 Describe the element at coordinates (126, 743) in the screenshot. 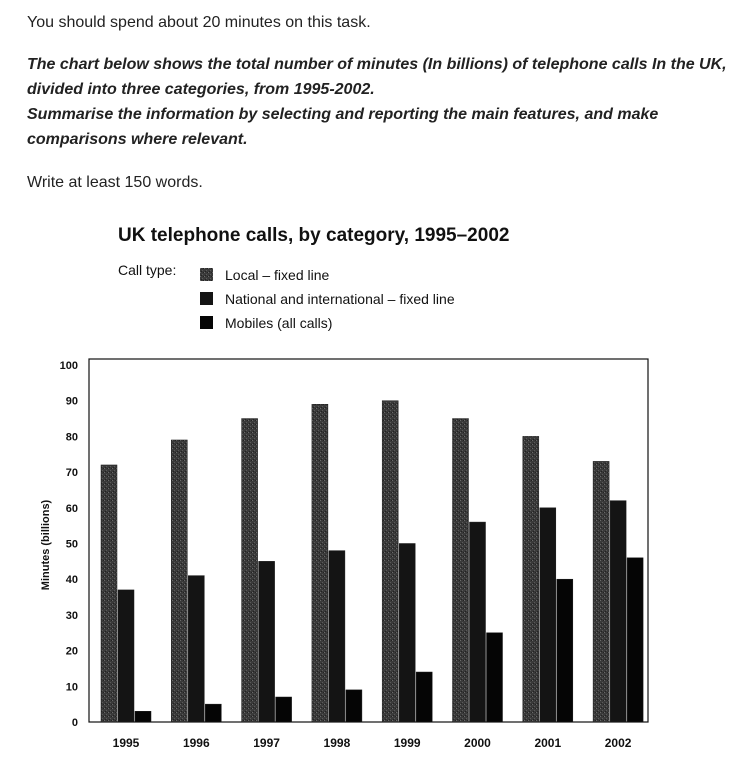

I see `x-tick-label: 1995` at that location.